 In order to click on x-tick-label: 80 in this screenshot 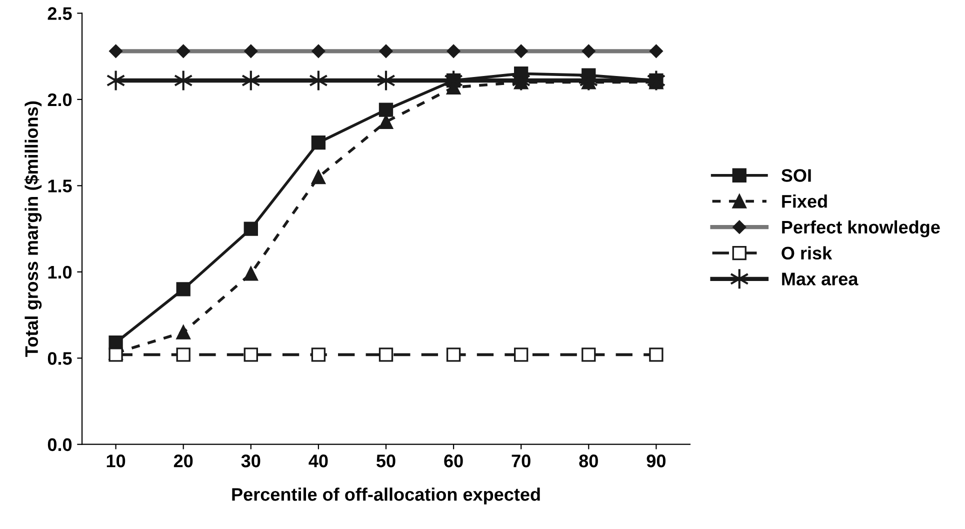, I will do `click(588, 461)`.